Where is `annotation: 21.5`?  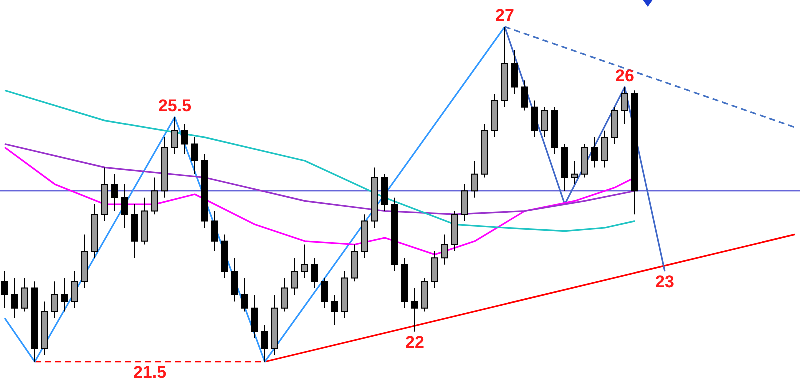 annotation: 21.5 is located at coordinates (150, 372).